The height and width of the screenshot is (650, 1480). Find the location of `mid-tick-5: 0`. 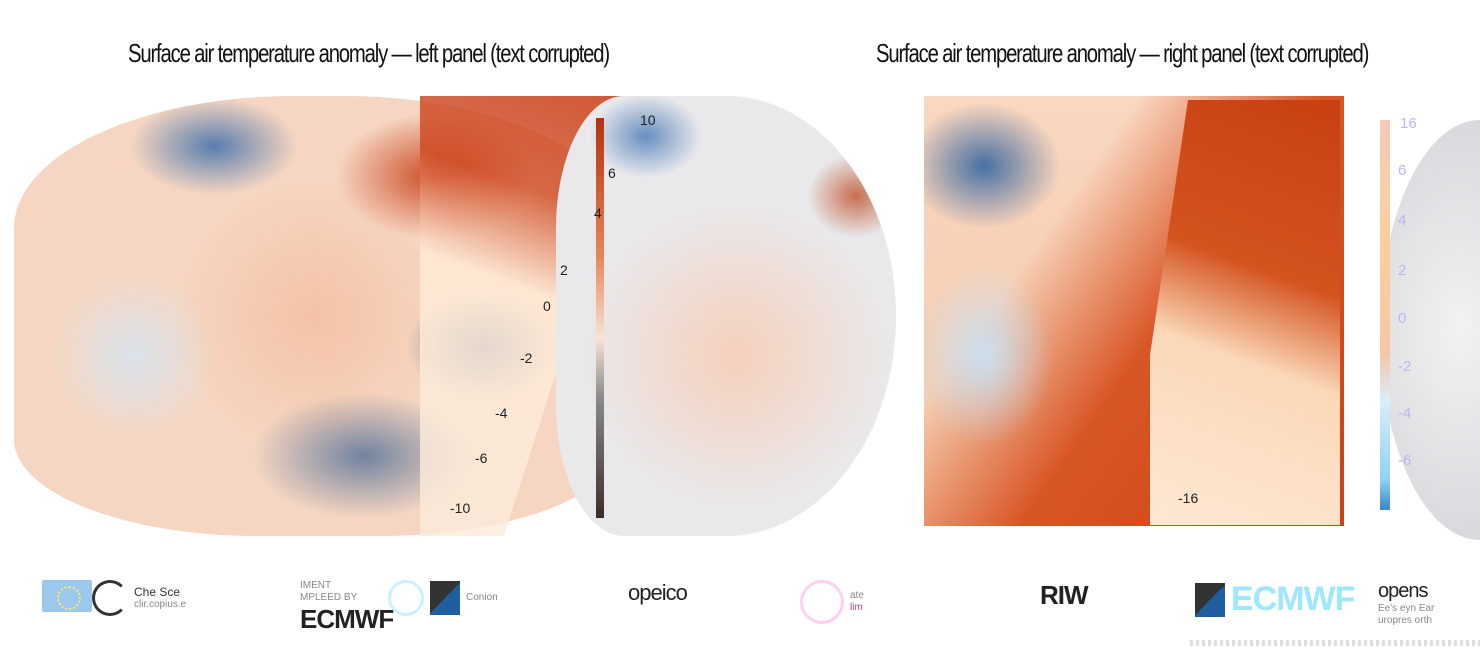

mid-tick-5: 0 is located at coordinates (547, 306).